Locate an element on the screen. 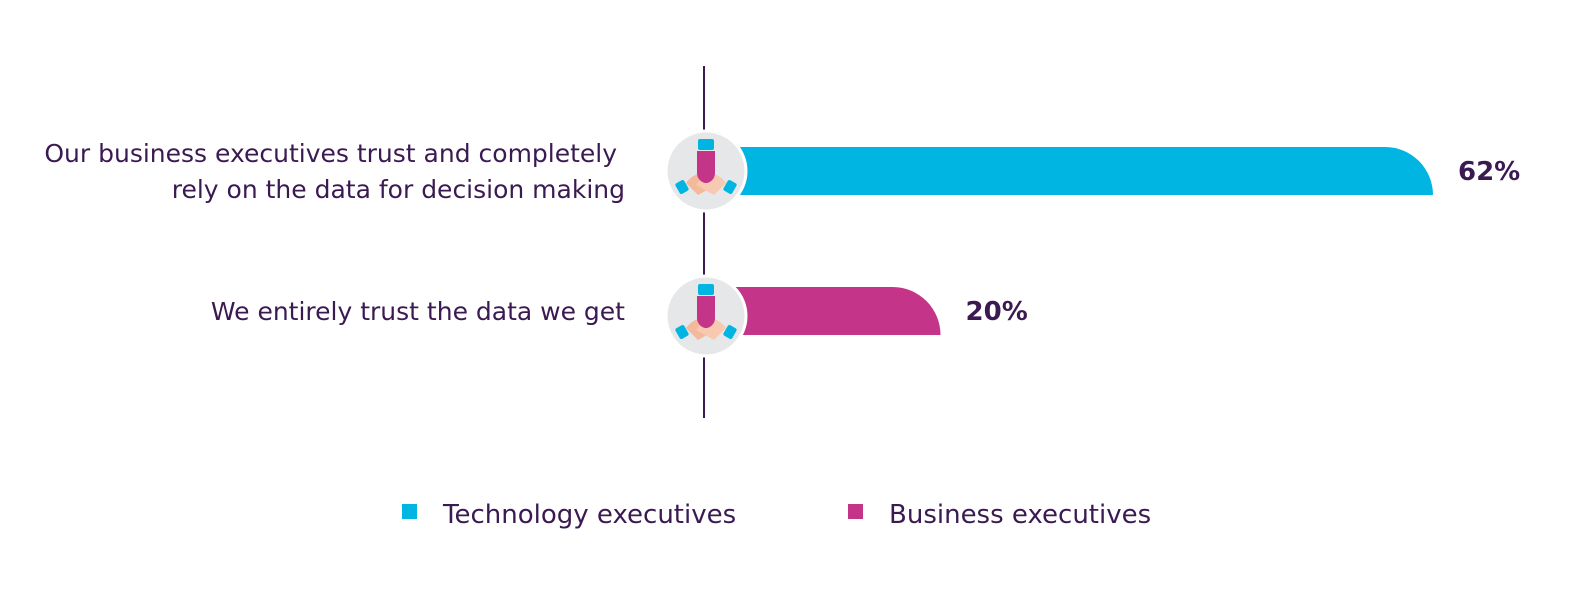 This screenshot has width=1596, height=597. legend-label-business: Business executives is located at coordinates (1020, 515).